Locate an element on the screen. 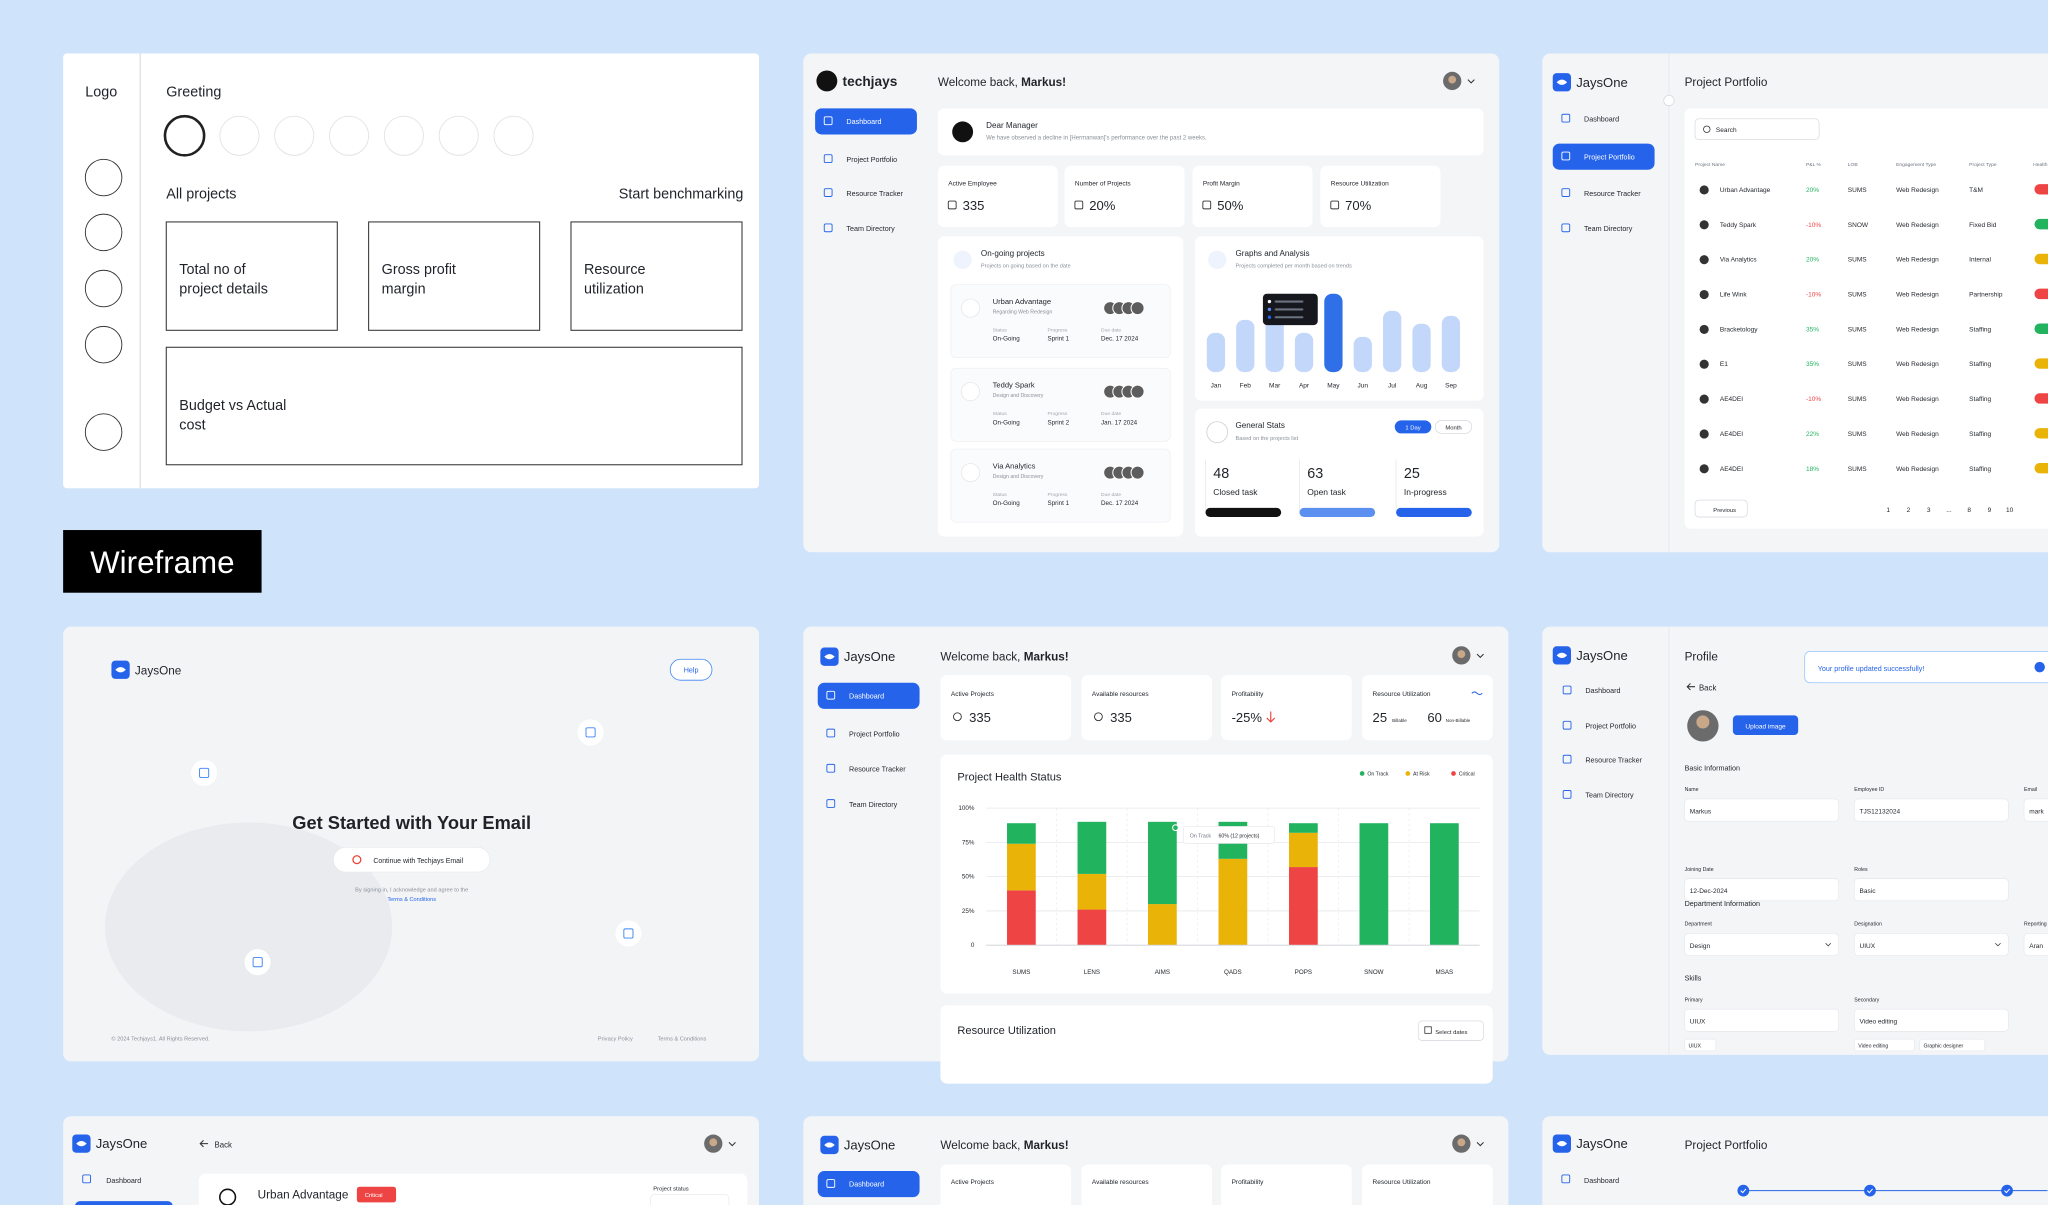 This screenshot has width=2048, height=1205. field-value: Video editing is located at coordinates (1879, 1022).